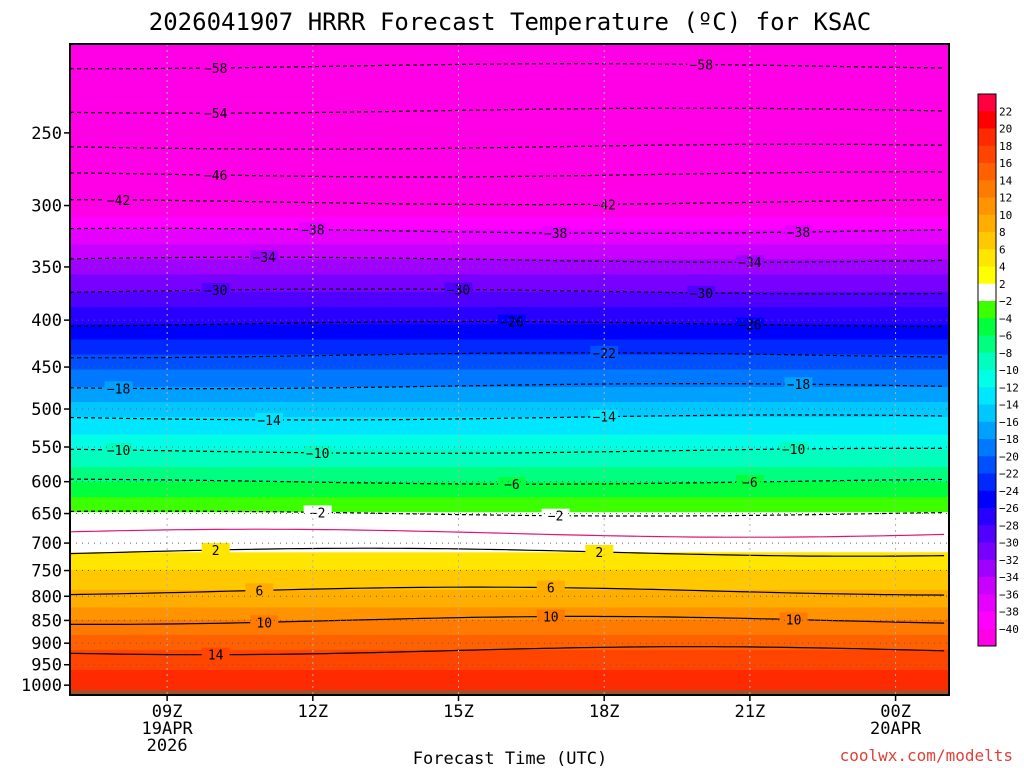  What do you see at coordinates (118, 389) in the screenshot?
I see `contour-label: −18` at bounding box center [118, 389].